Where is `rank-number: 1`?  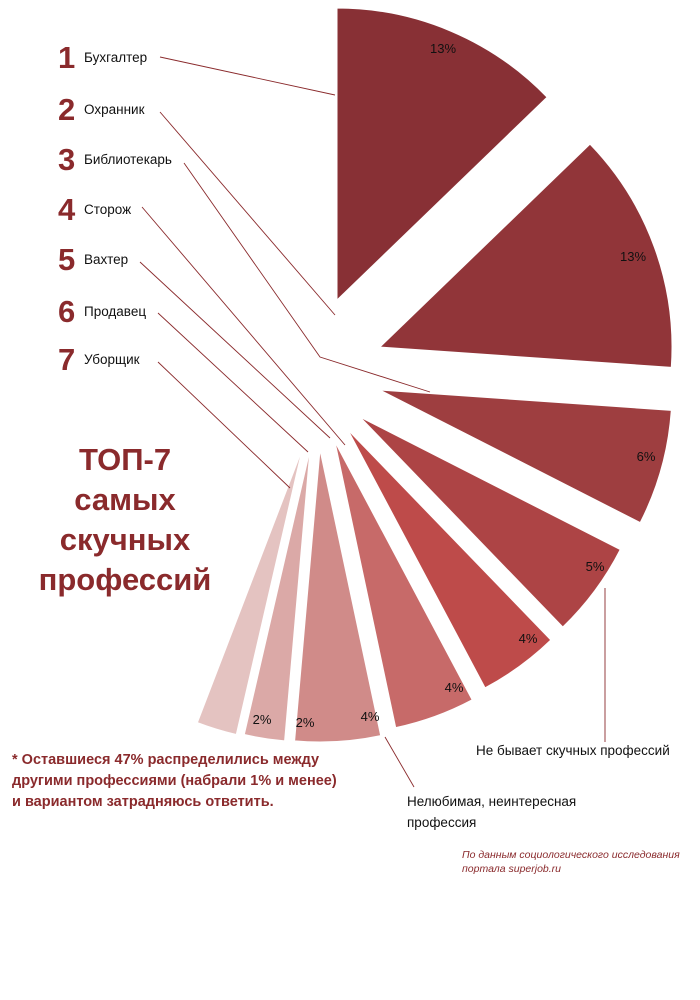 rank-number: 1 is located at coordinates (66, 57).